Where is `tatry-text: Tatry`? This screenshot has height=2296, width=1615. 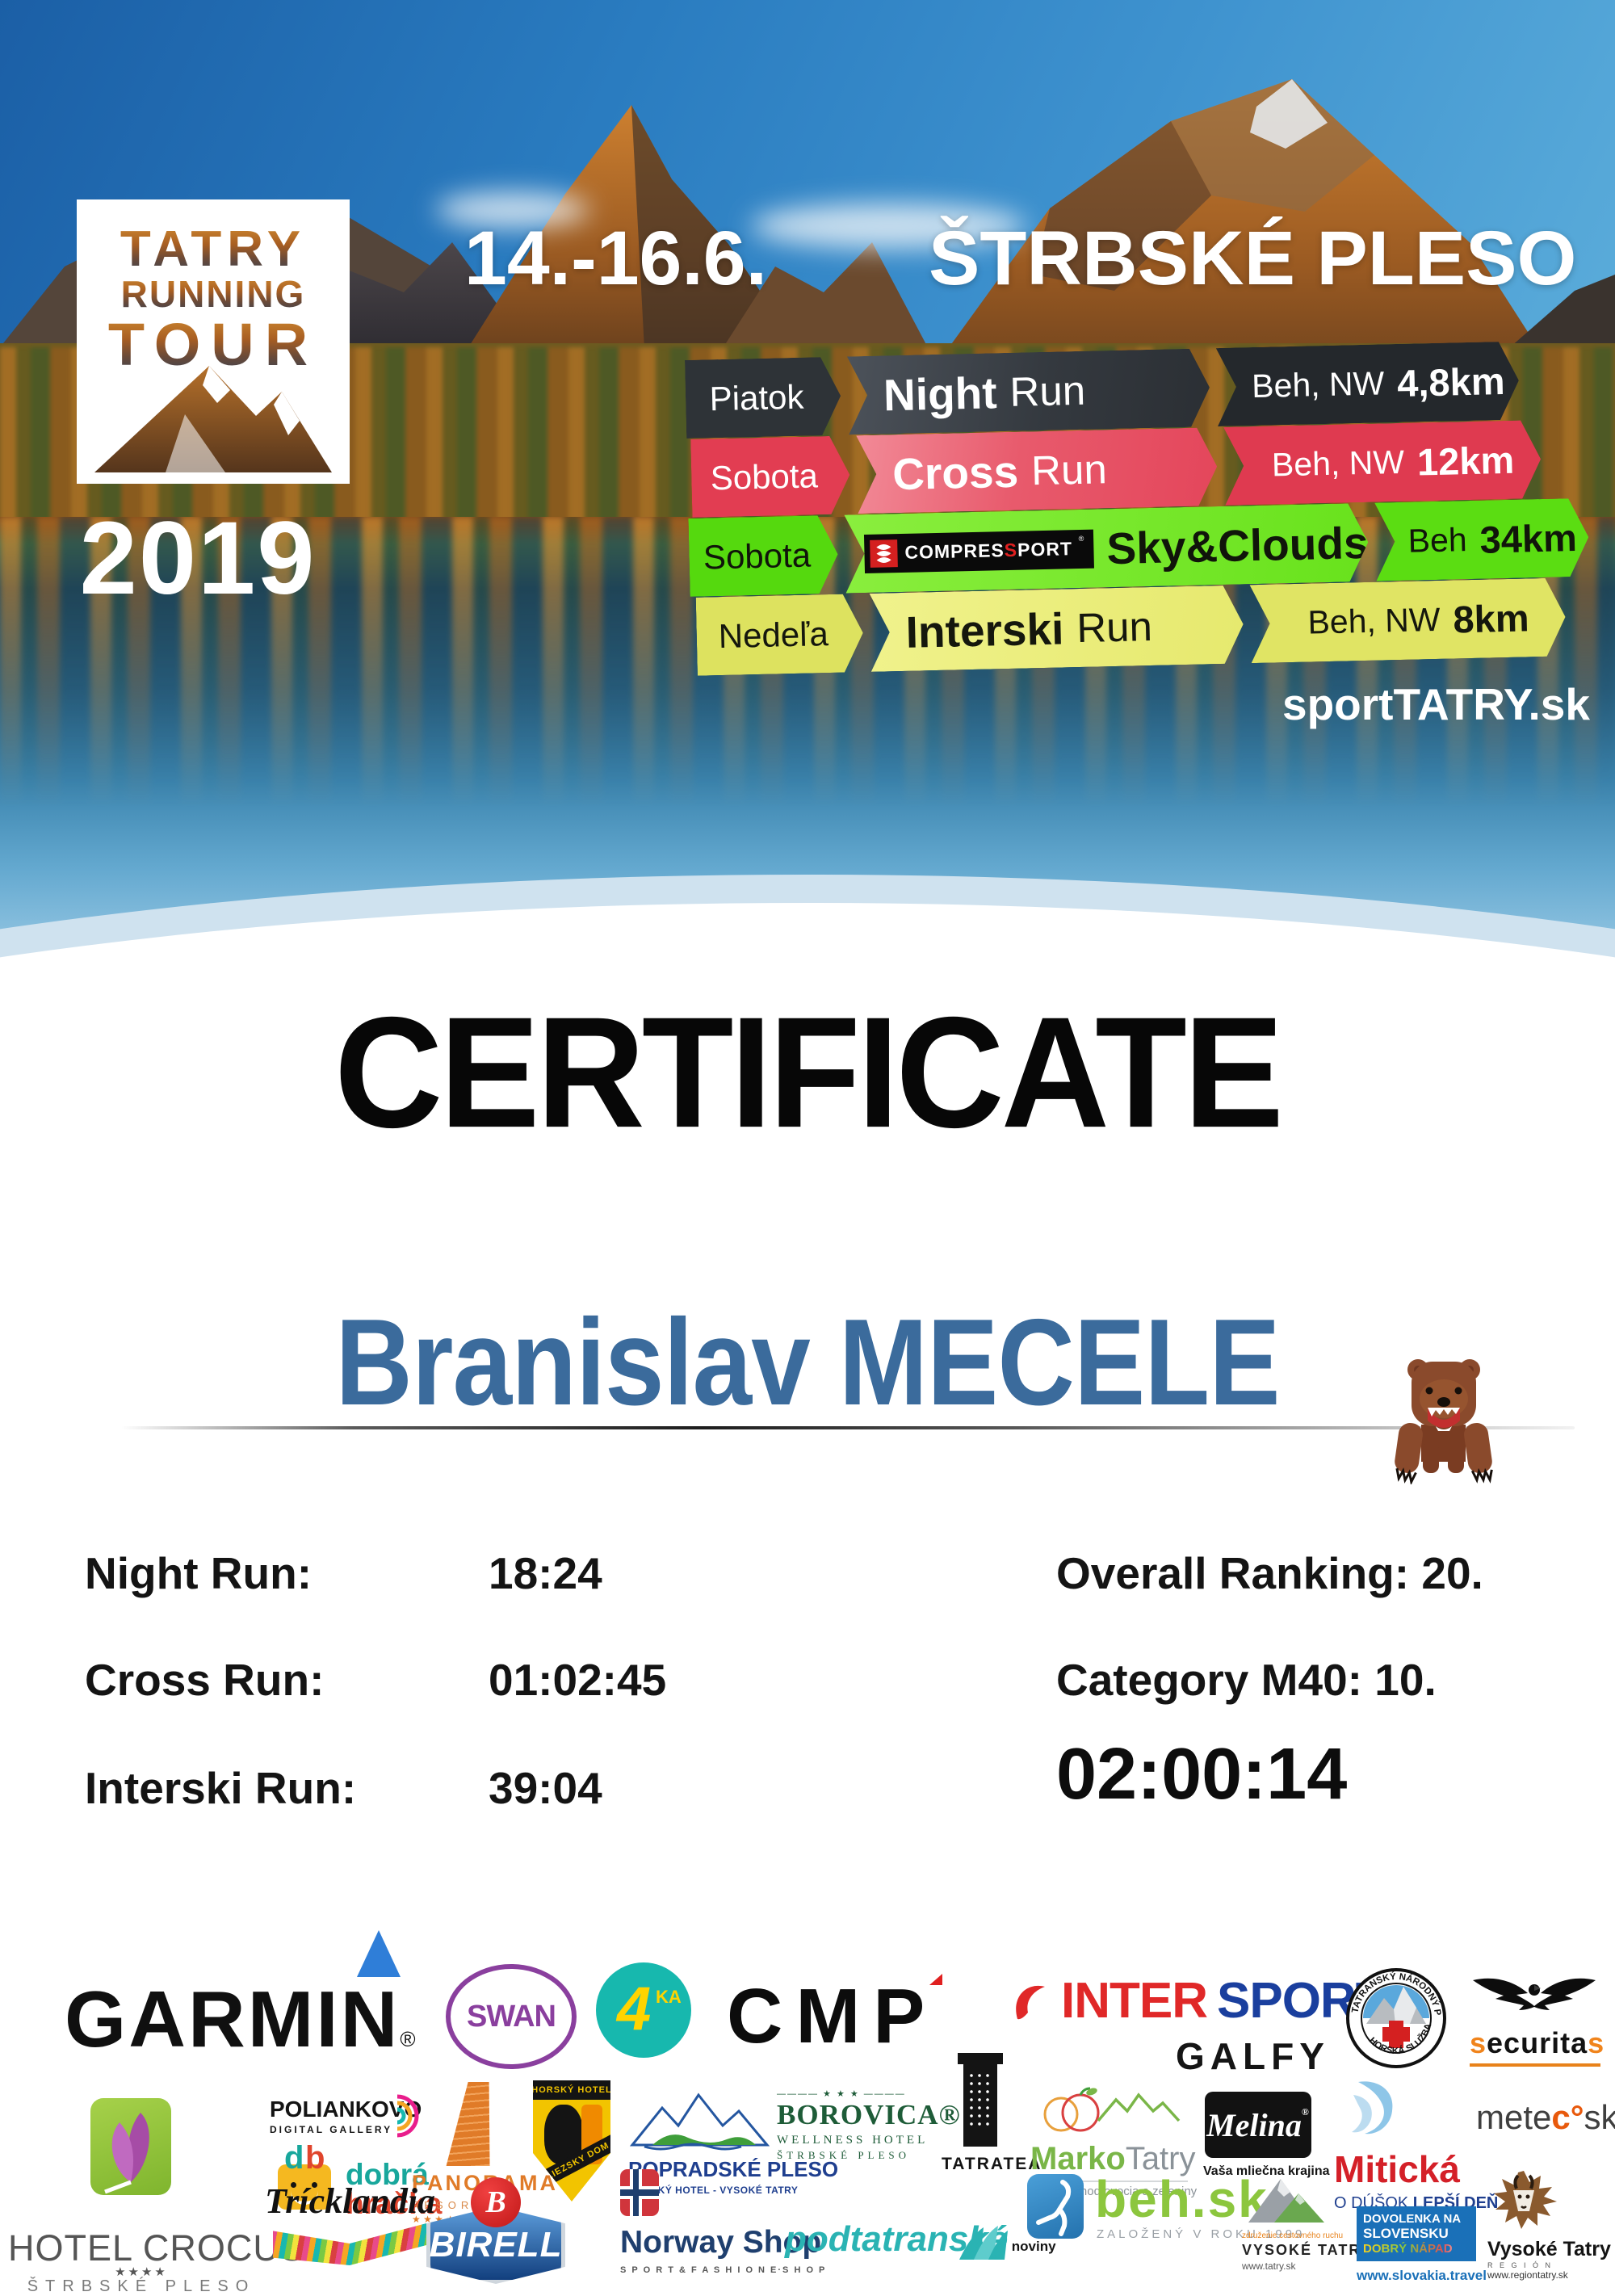 tatry-text: Tatry is located at coordinates (1161, 2158).